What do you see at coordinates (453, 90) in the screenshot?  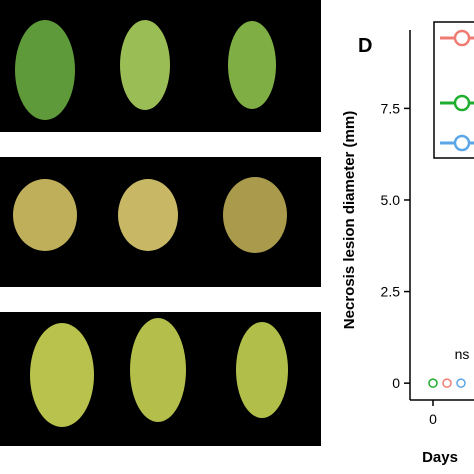 I see `legend` at bounding box center [453, 90].